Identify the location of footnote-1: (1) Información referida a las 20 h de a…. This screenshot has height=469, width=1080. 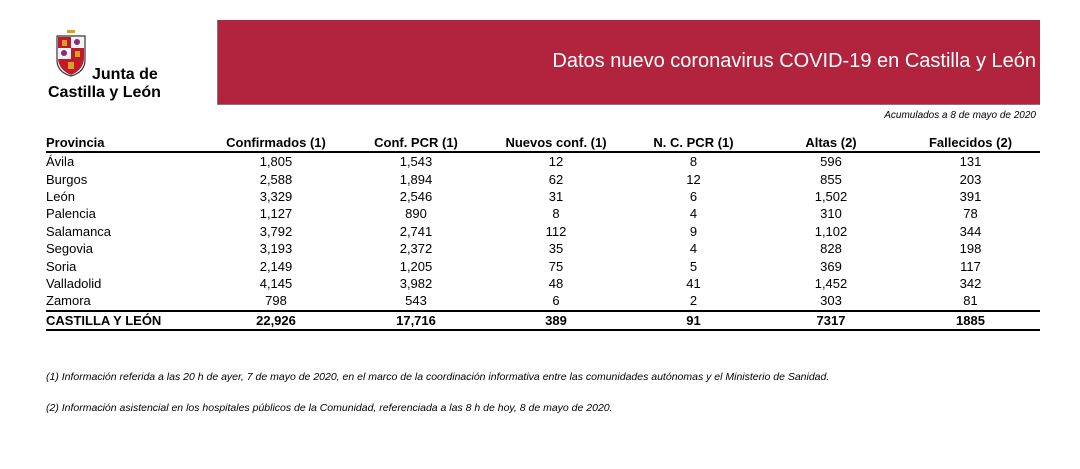
(438, 377).